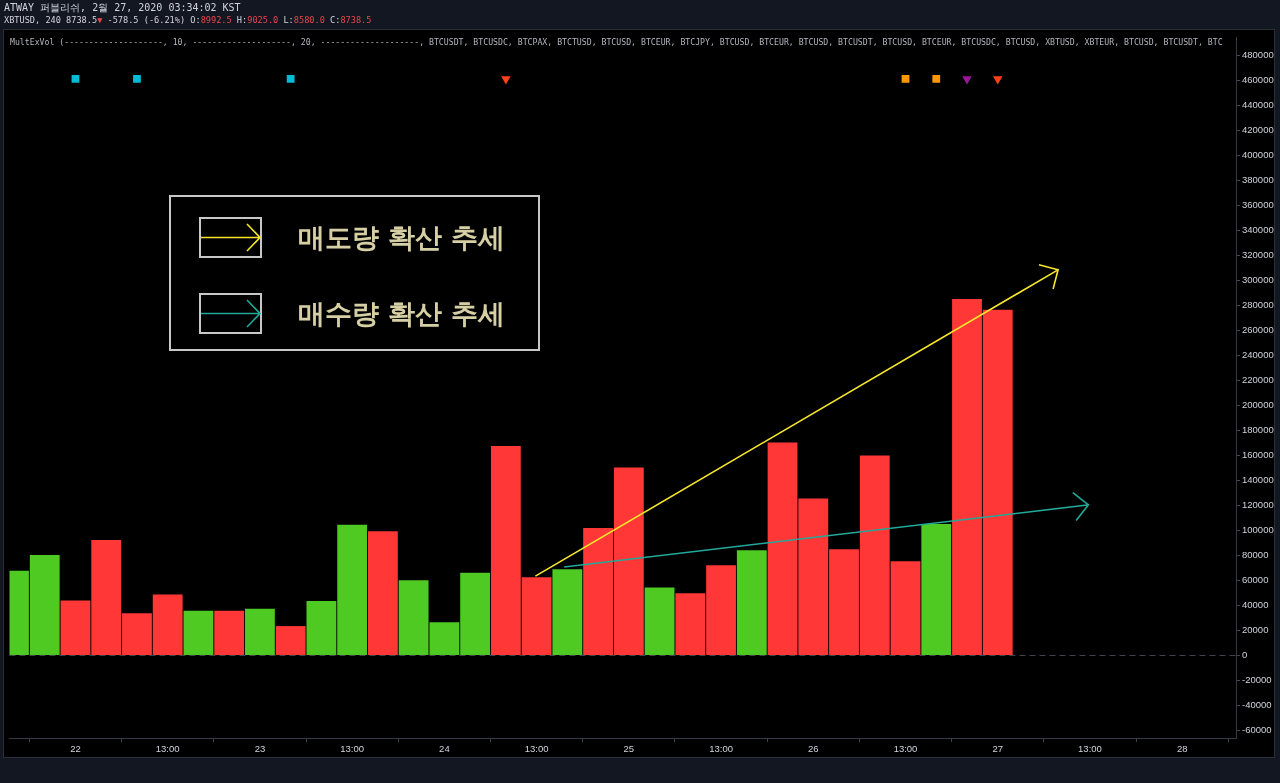 The height and width of the screenshot is (783, 1280). What do you see at coordinates (1258, 480) in the screenshot?
I see `y-tick-label: 140000` at bounding box center [1258, 480].